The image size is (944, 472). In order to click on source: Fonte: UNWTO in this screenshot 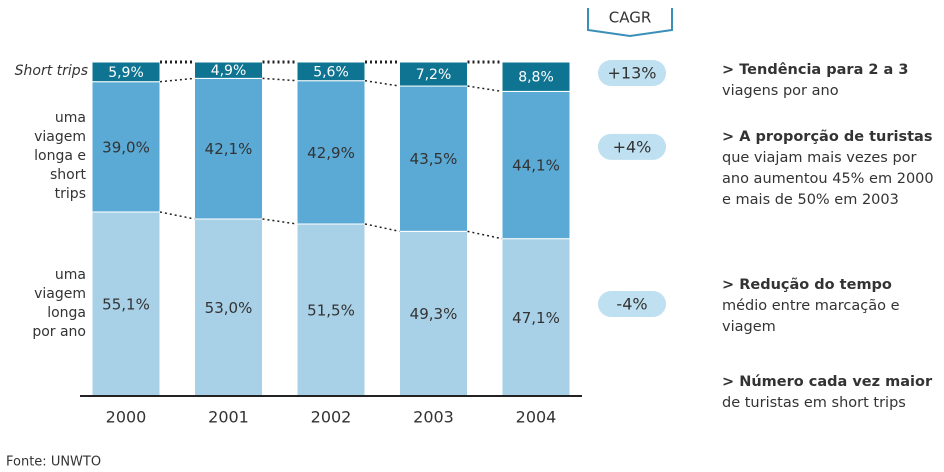, I will do `click(53, 462)`.